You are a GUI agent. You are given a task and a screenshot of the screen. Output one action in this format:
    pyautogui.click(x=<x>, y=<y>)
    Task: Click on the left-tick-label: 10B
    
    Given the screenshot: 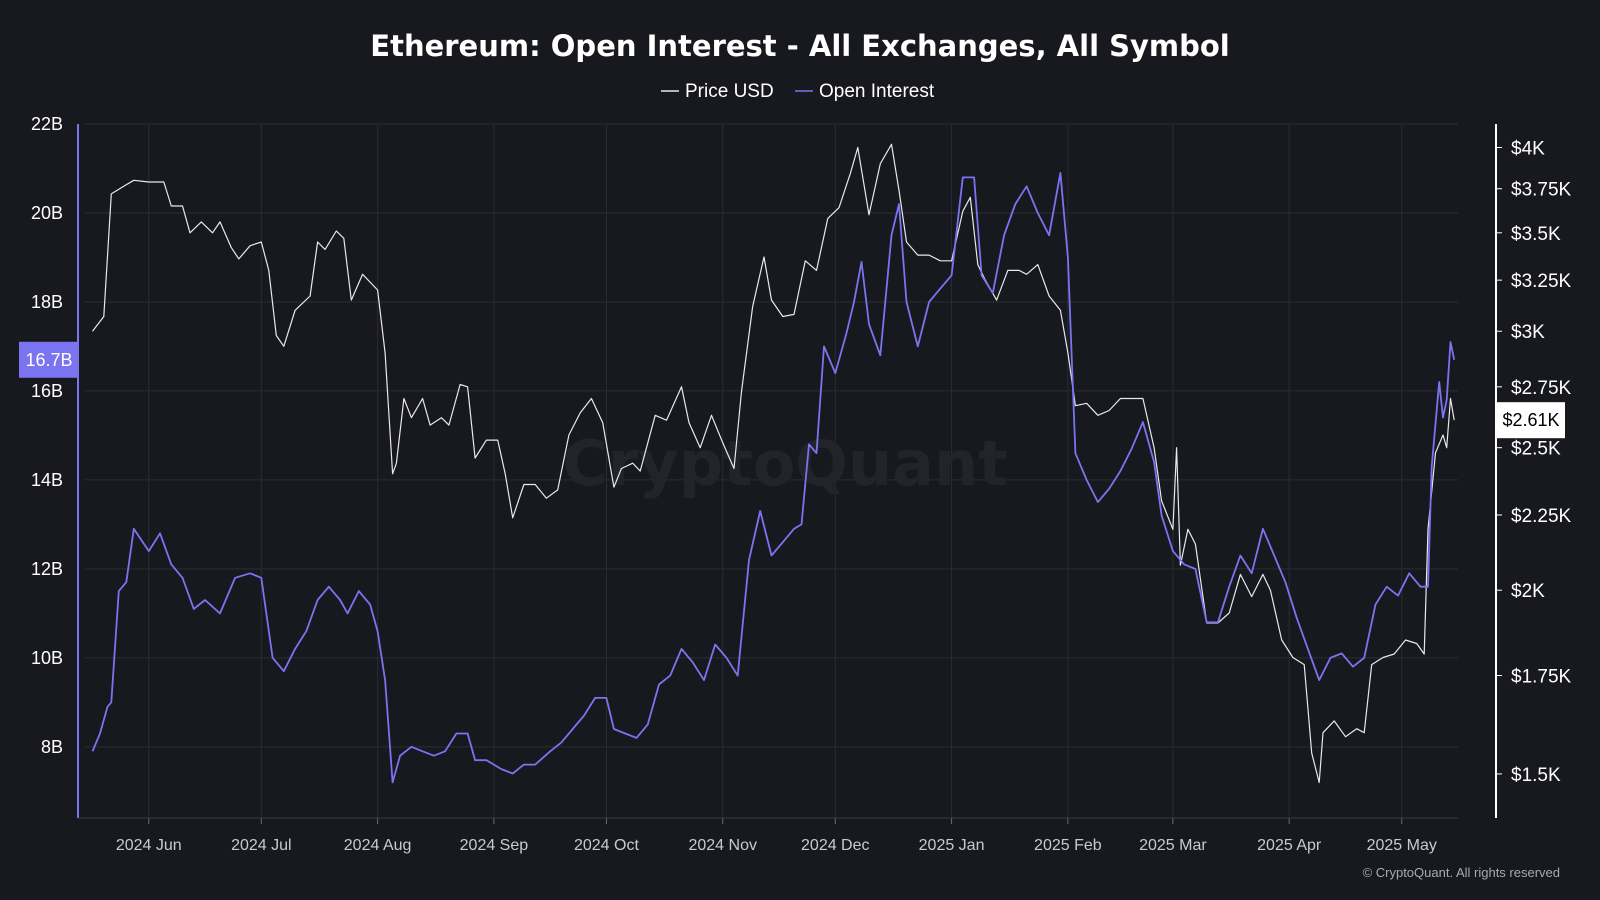 What is the action you would take?
    pyautogui.click(x=47, y=658)
    